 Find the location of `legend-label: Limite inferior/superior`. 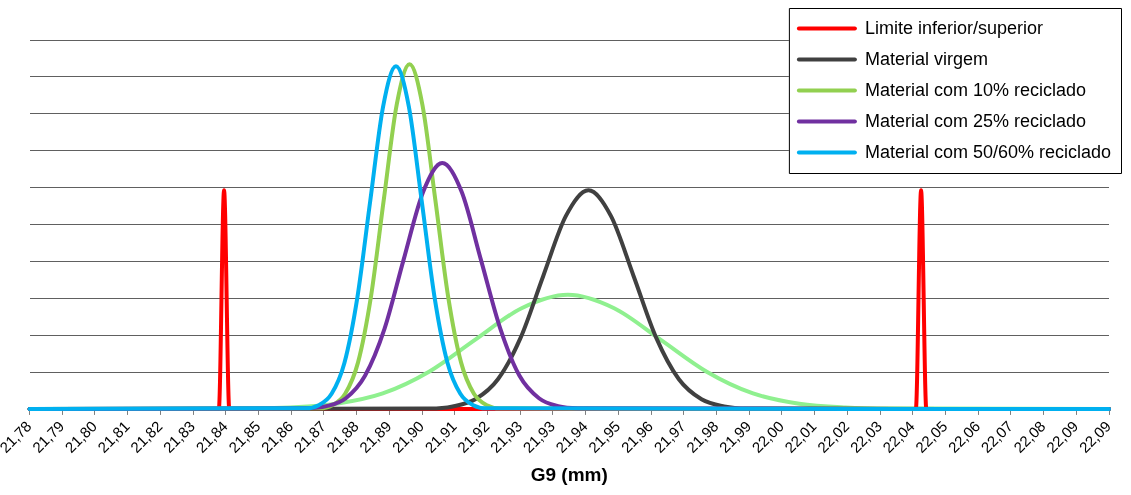

legend-label: Limite inferior/superior is located at coordinates (953, 28).